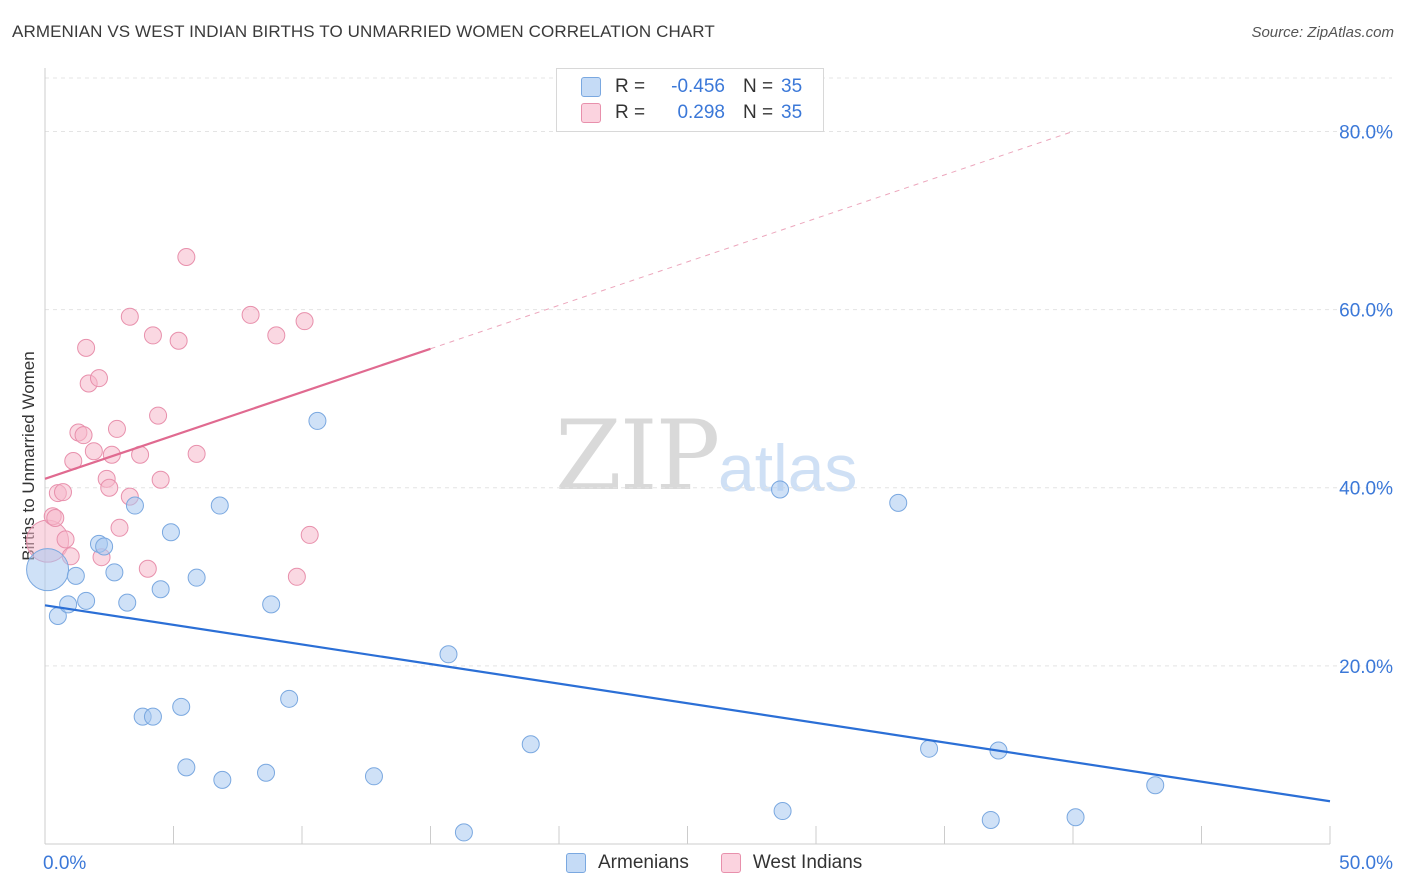  I want to click on chart-source: Source: ZipAtlas.com, so click(1322, 32).